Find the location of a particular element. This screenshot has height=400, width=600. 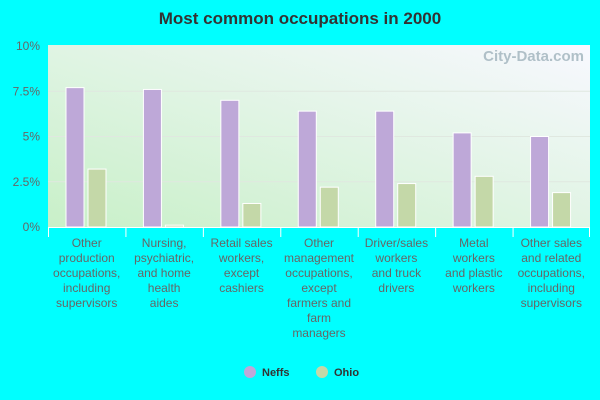

x-category-label: and plastic is located at coordinates (473, 273).